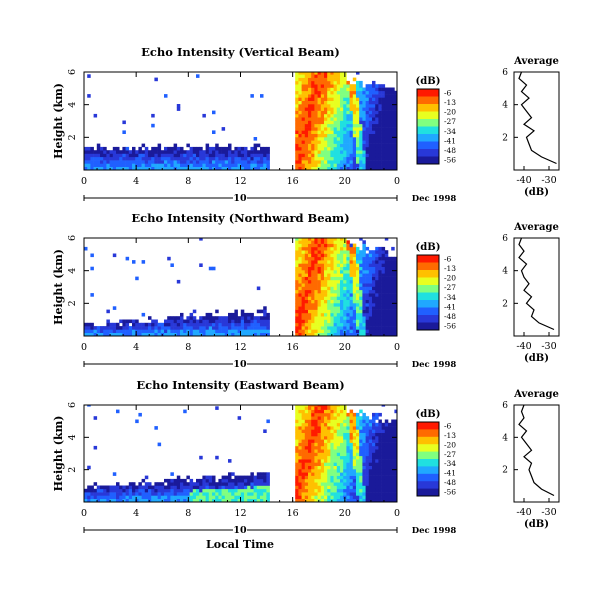 This screenshot has width=610, height=598. What do you see at coordinates (240, 218) in the screenshot?
I see `panel-title: Echo Intensity (Northward Beam)` at bounding box center [240, 218].